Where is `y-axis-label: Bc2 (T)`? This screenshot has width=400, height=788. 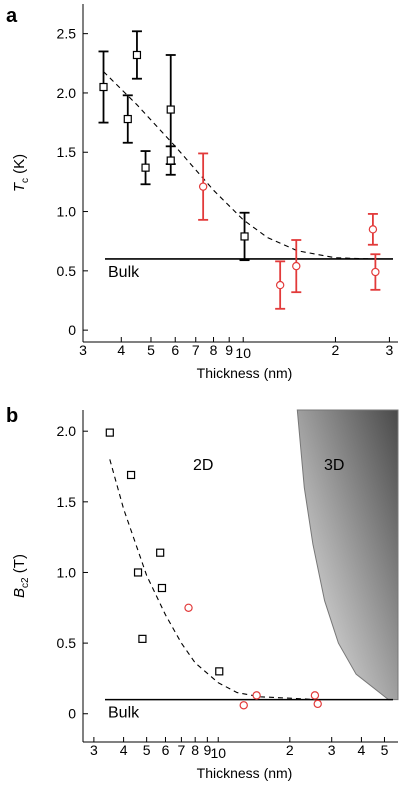 y-axis-label: Bc2 (T) is located at coordinates (21, 576).